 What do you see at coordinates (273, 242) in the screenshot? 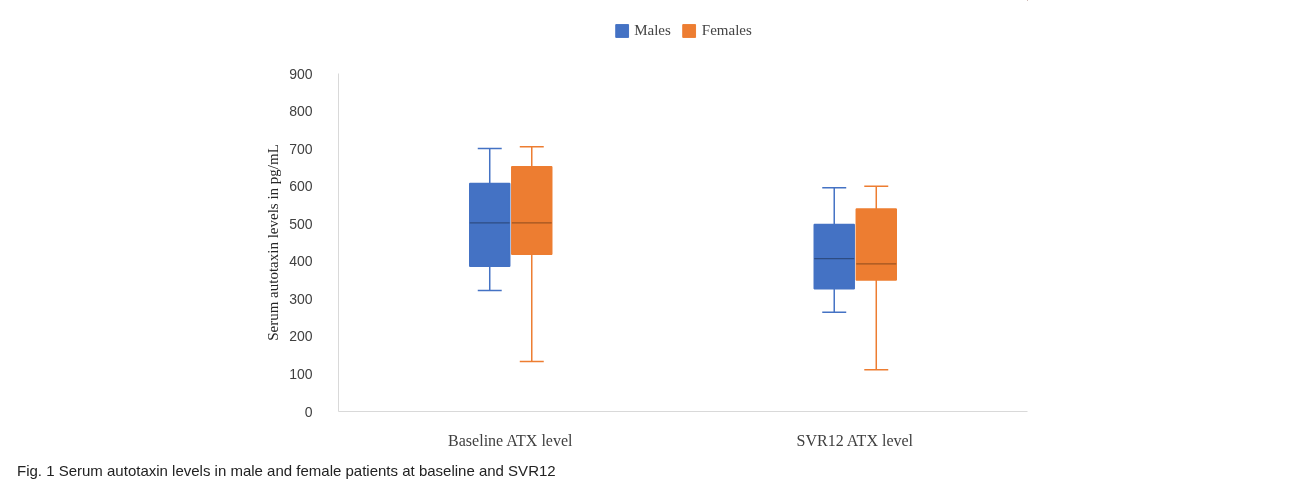
I see `y-axis-title: Serum autotaxin levels in pg/mL` at bounding box center [273, 242].